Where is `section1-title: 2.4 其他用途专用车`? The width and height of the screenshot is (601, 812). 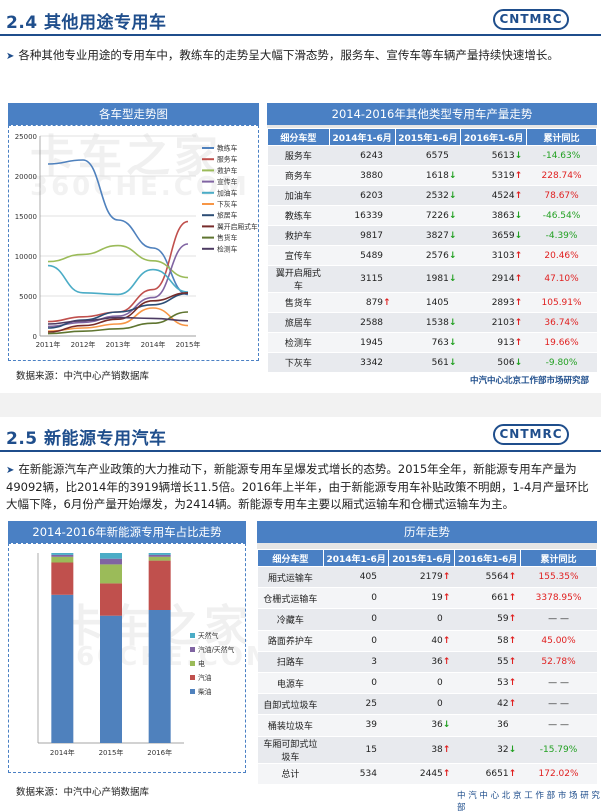 section1-title: 2.4 其他用途专用车 is located at coordinates (86, 23).